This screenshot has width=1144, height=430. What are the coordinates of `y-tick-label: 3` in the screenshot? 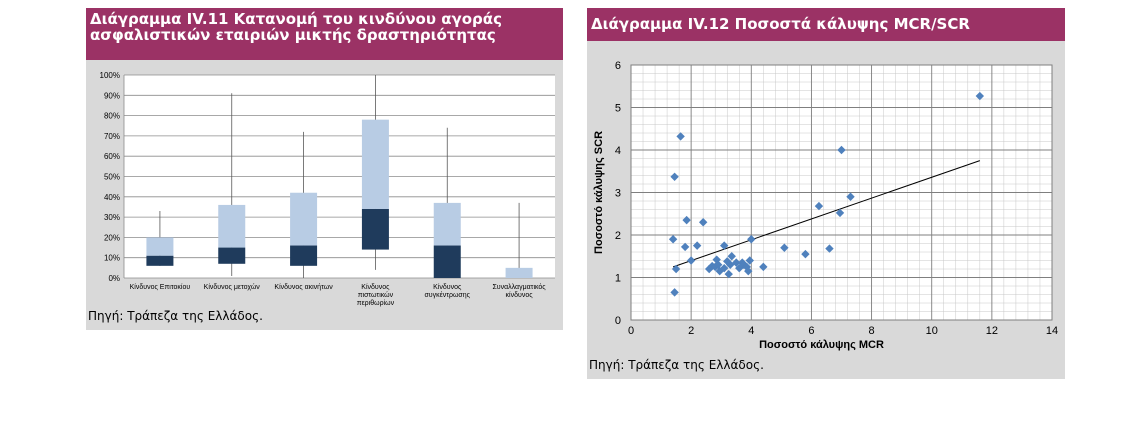 It's located at (618, 194).